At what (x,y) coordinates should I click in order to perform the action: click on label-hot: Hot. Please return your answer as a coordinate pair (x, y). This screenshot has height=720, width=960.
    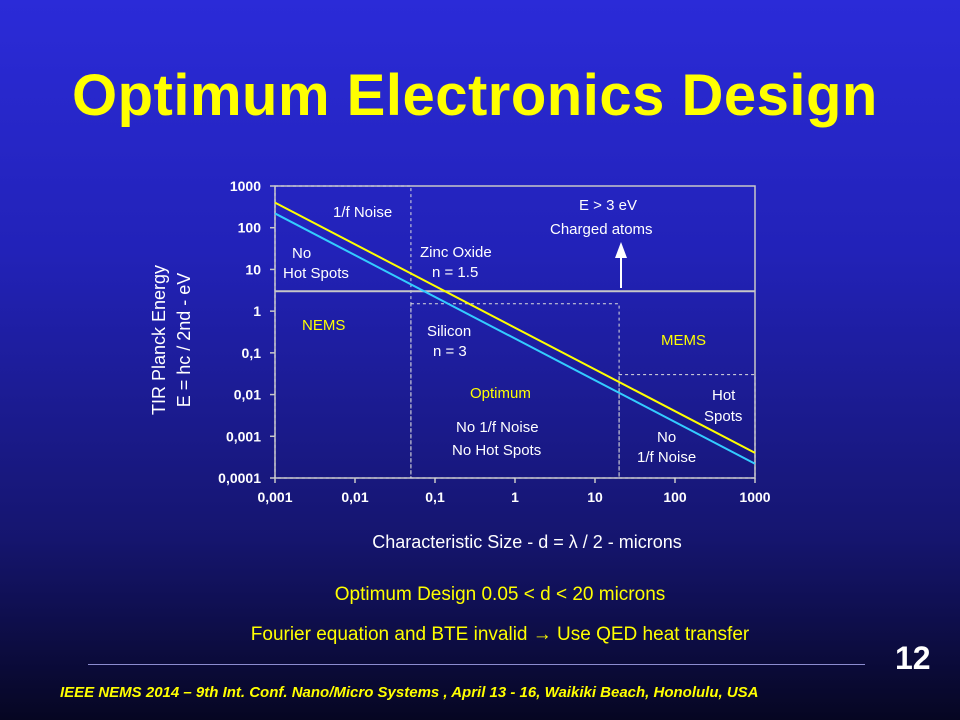
    Looking at the image, I should click on (724, 395).